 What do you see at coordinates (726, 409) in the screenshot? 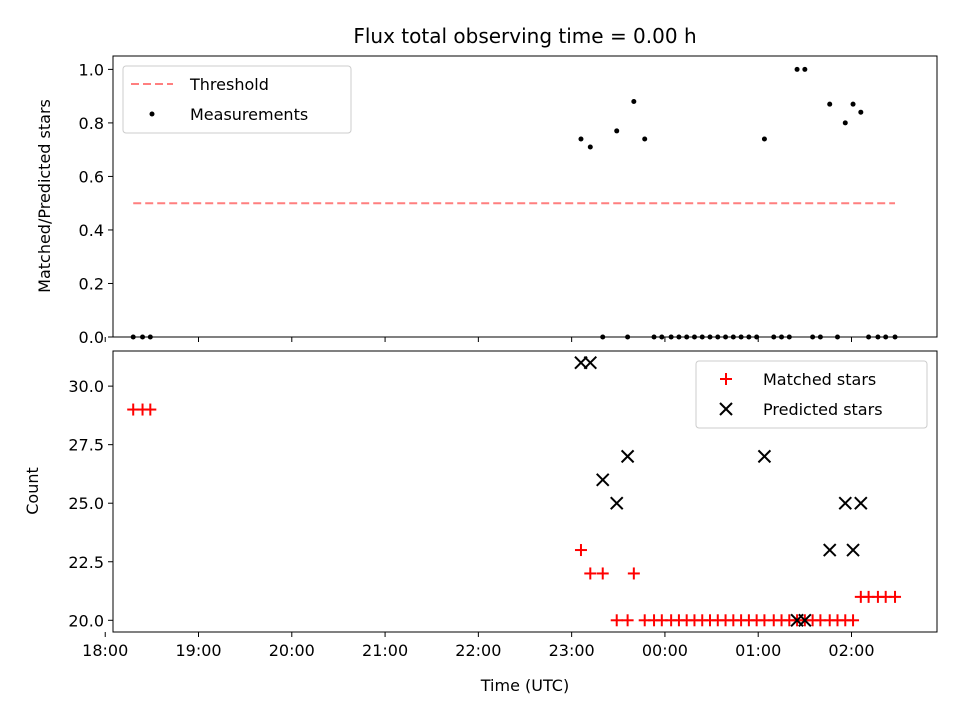
I see `legend-predicted-swatch` at bounding box center [726, 409].